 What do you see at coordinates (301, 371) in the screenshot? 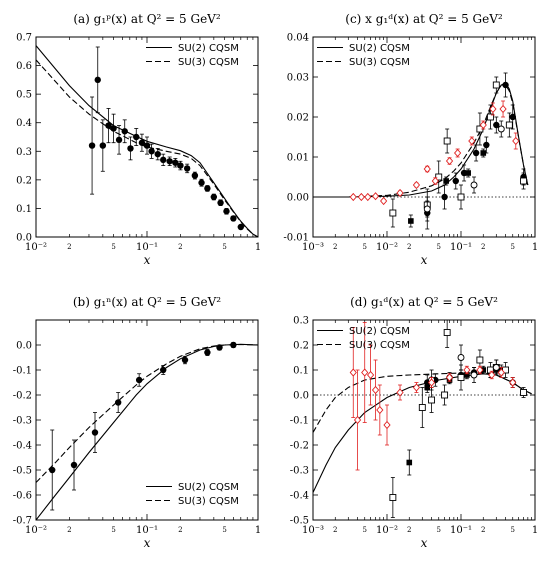
I see `y-tick-label: 0.1` at bounding box center [301, 371].